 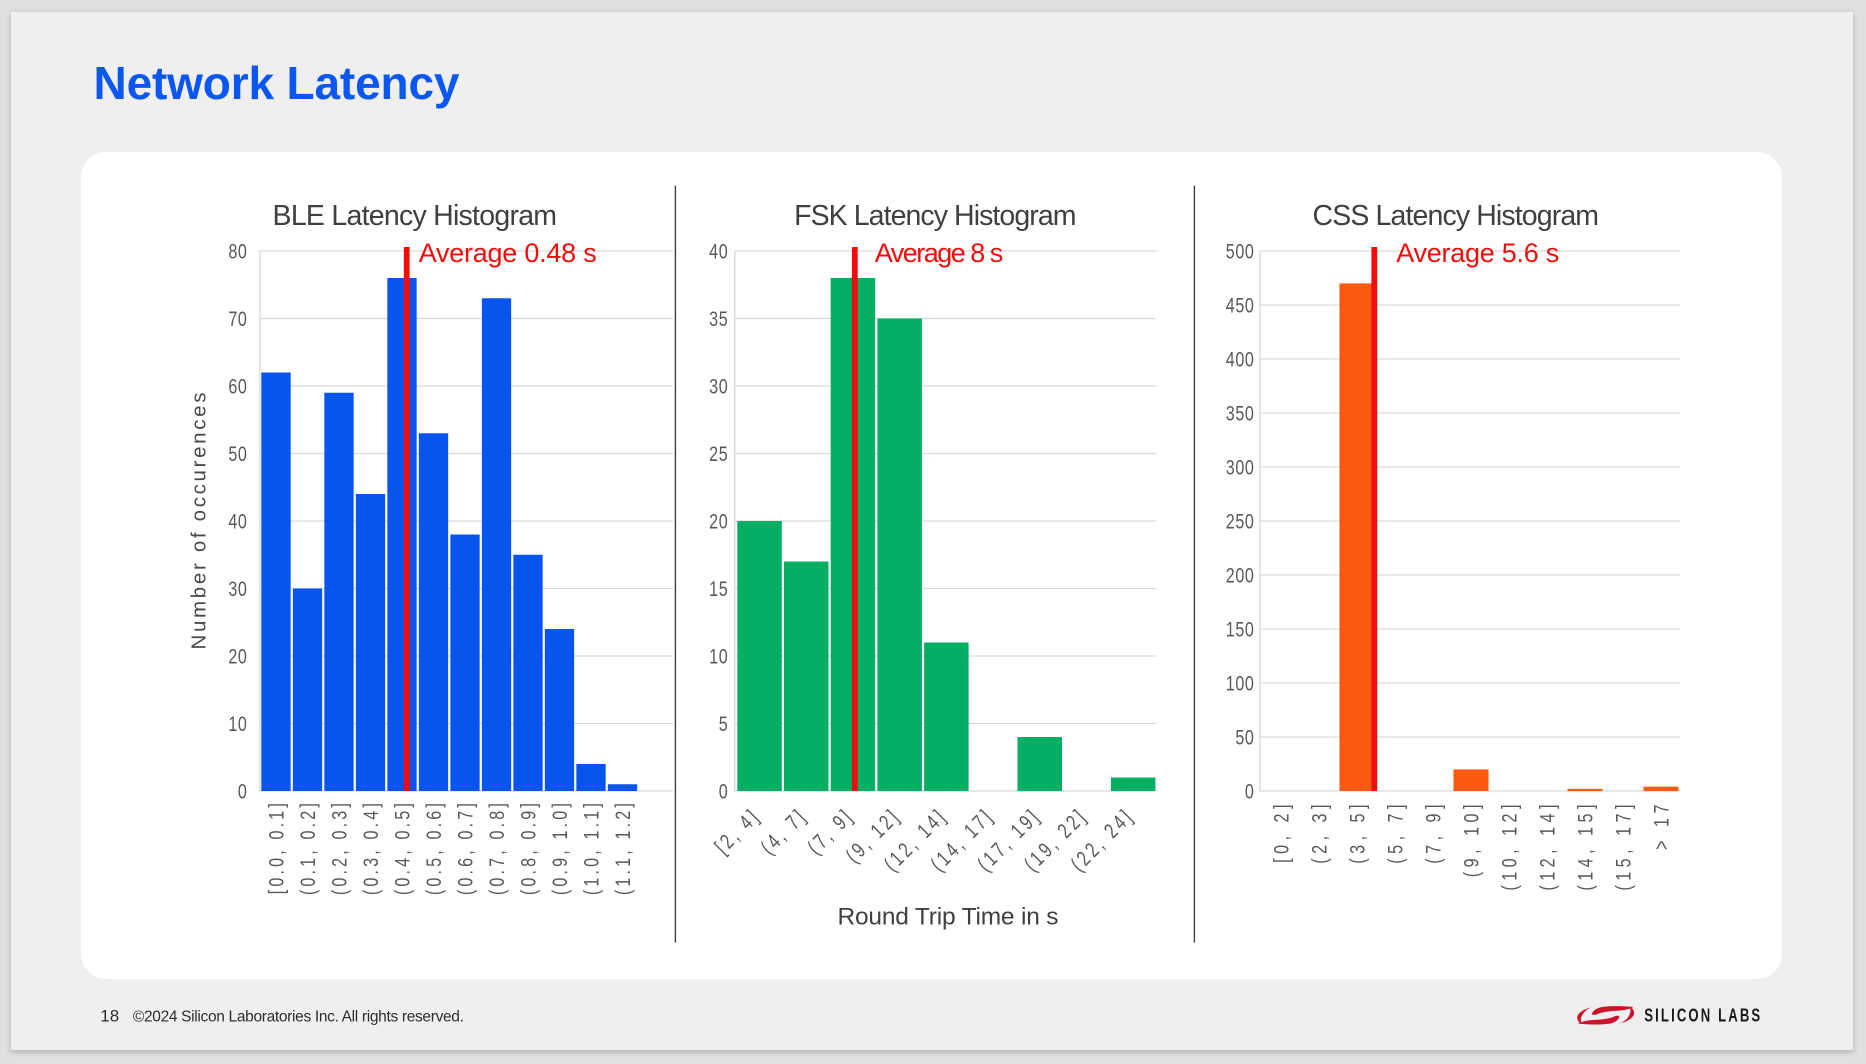 What do you see at coordinates (508, 253) in the screenshot?
I see `svg-text: Average 0.48 s` at bounding box center [508, 253].